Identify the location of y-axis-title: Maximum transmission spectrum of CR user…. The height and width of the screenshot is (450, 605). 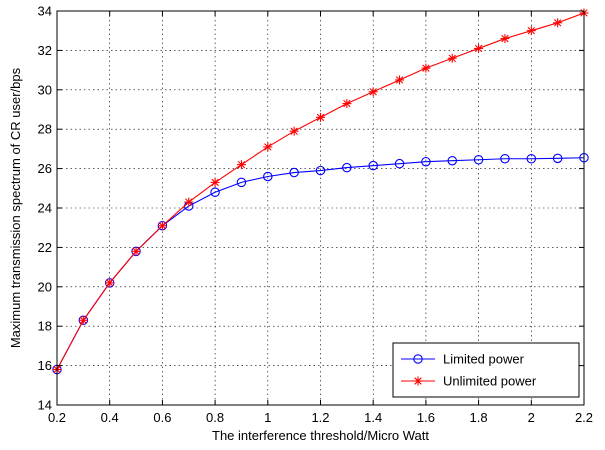
(15, 207).